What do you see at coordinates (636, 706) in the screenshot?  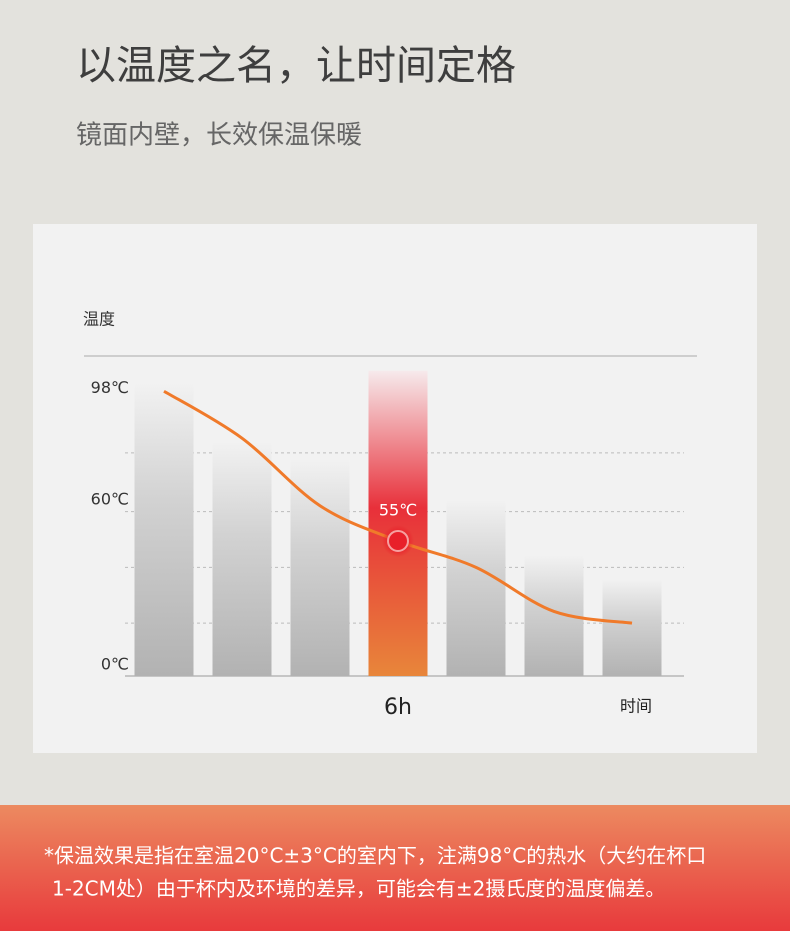 I see `x-axis-label: 时间` at bounding box center [636, 706].